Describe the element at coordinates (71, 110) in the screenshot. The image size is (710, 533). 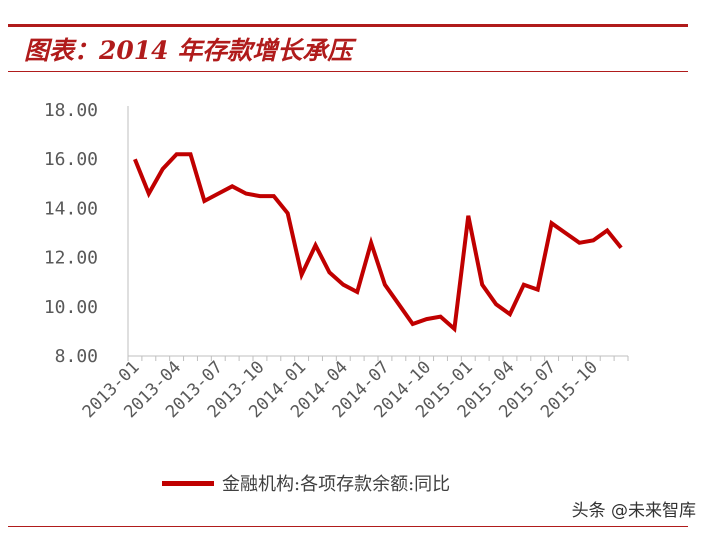
I see `y-tick-label: 18.00` at that location.